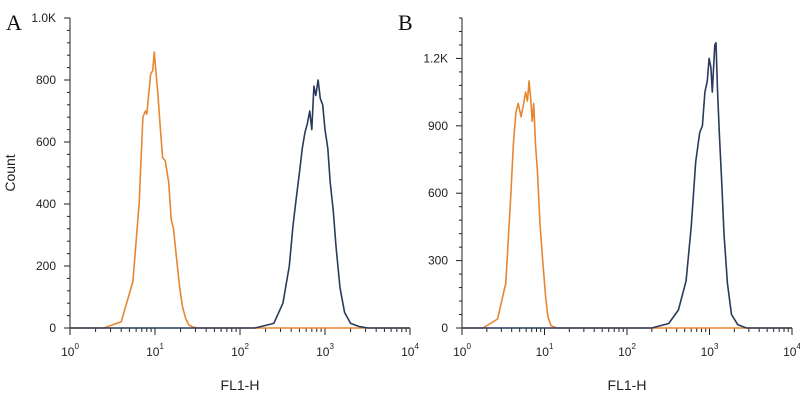  Describe the element at coordinates (46, 204) in the screenshot. I see `panel-a-y-tick-label: 400` at that location.